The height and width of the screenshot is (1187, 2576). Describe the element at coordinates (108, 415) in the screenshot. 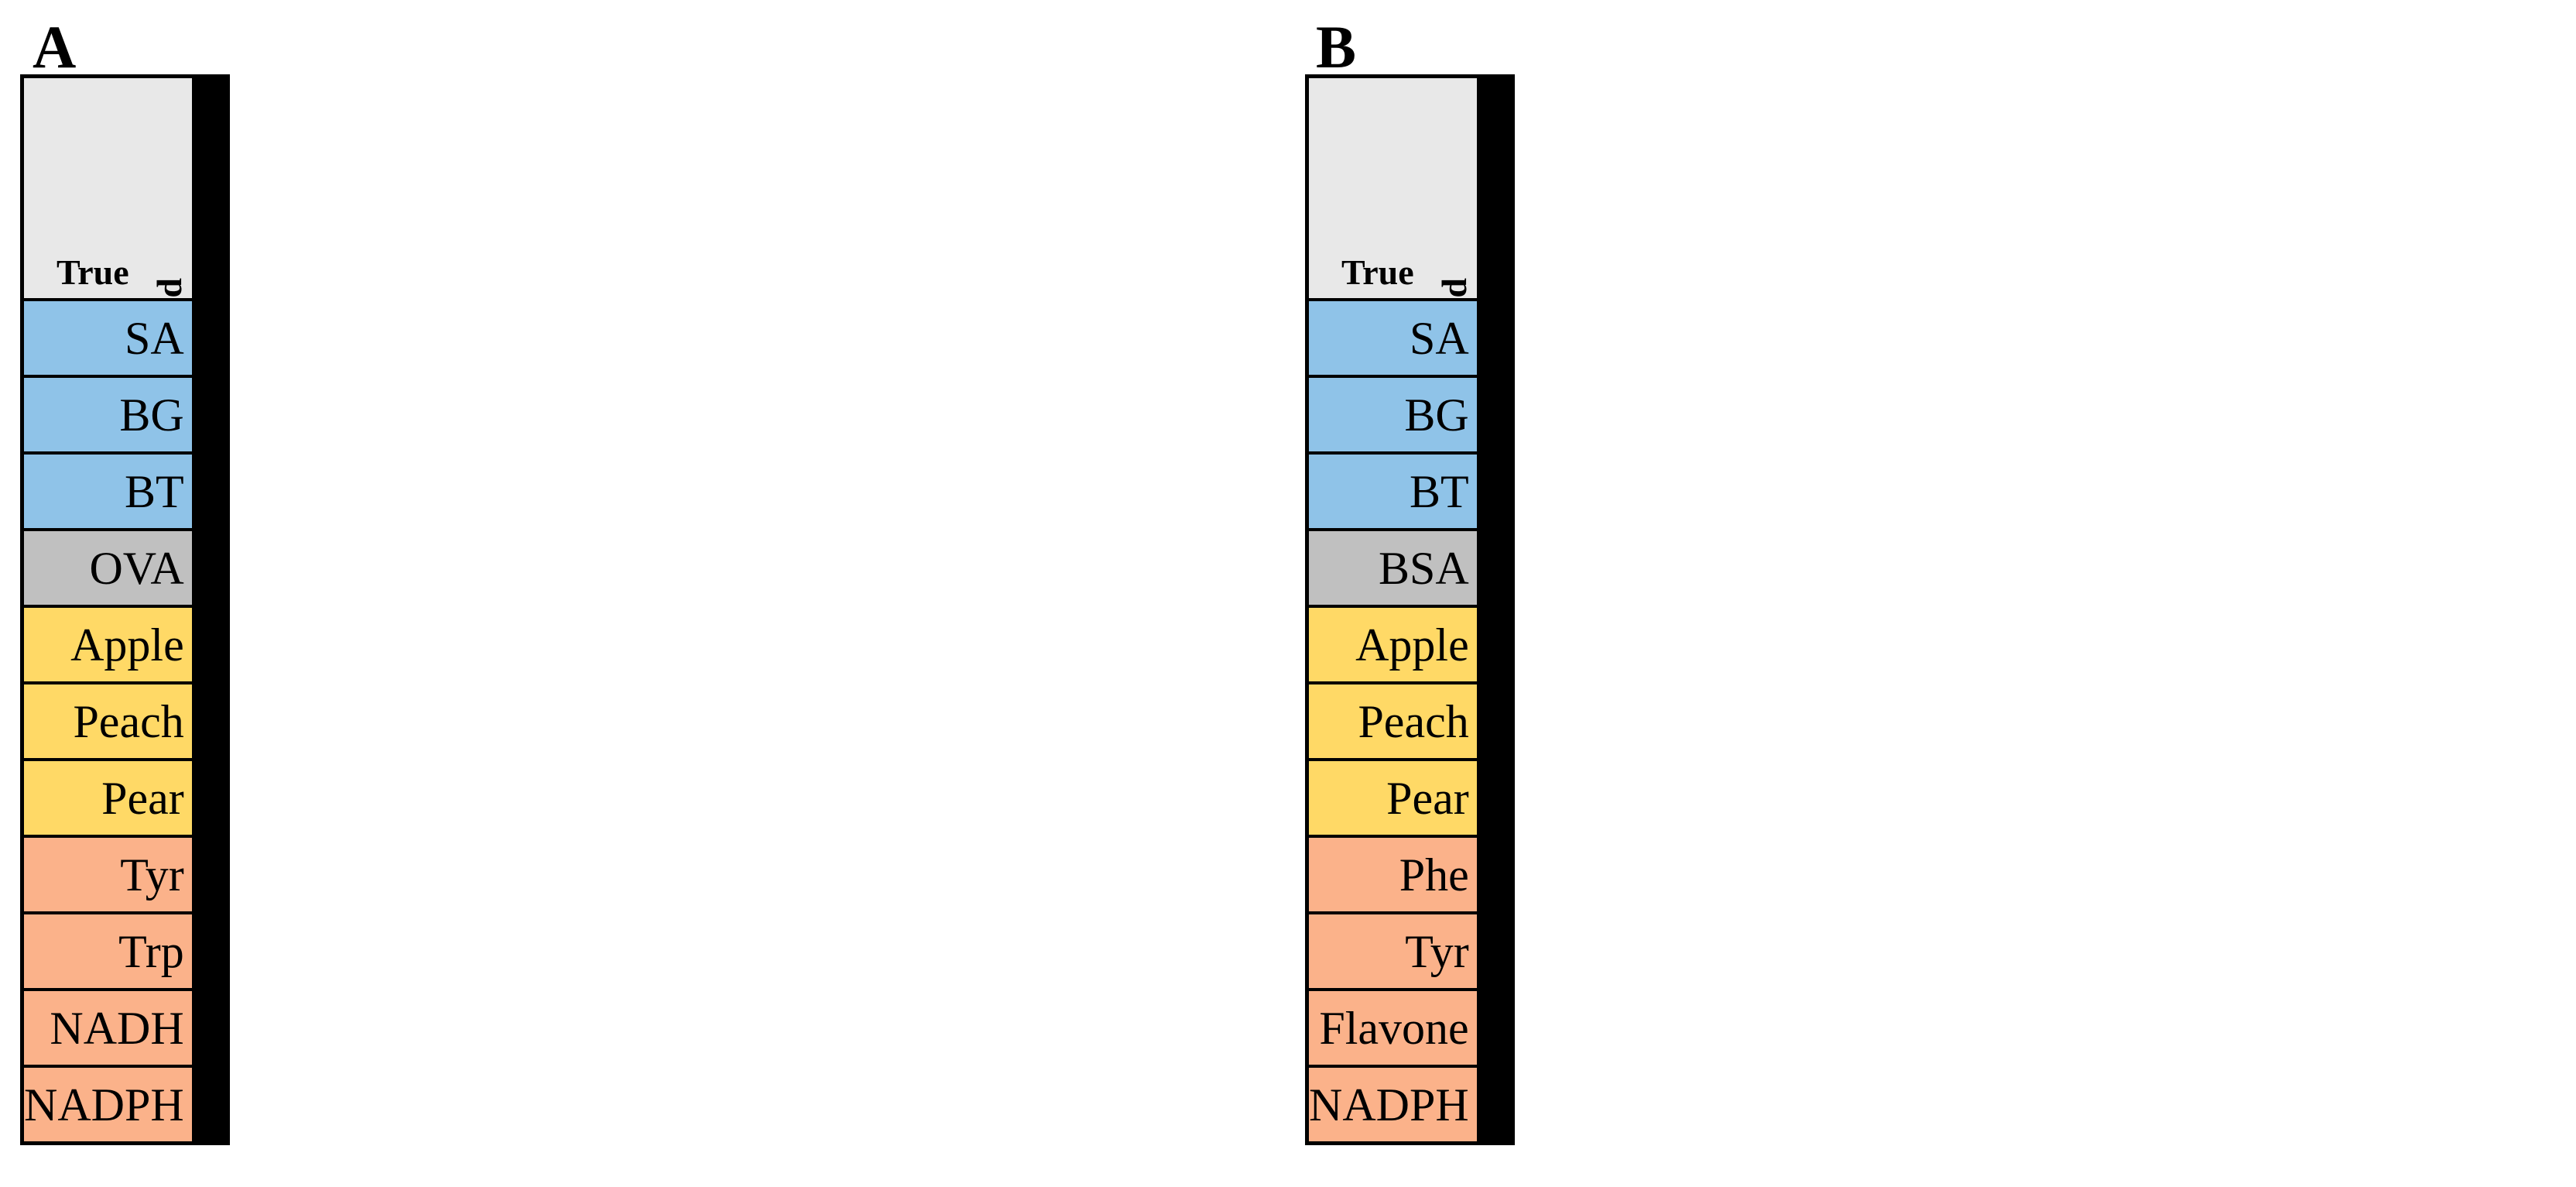

I see `row-header: BG` at that location.